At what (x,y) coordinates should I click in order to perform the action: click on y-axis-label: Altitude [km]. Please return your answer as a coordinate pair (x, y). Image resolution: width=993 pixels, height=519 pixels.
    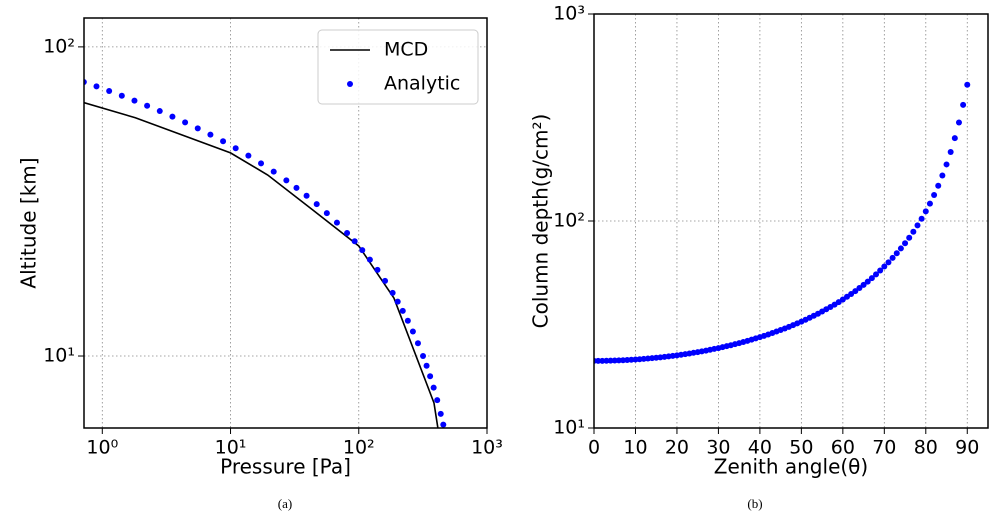
    Looking at the image, I should click on (29, 222).